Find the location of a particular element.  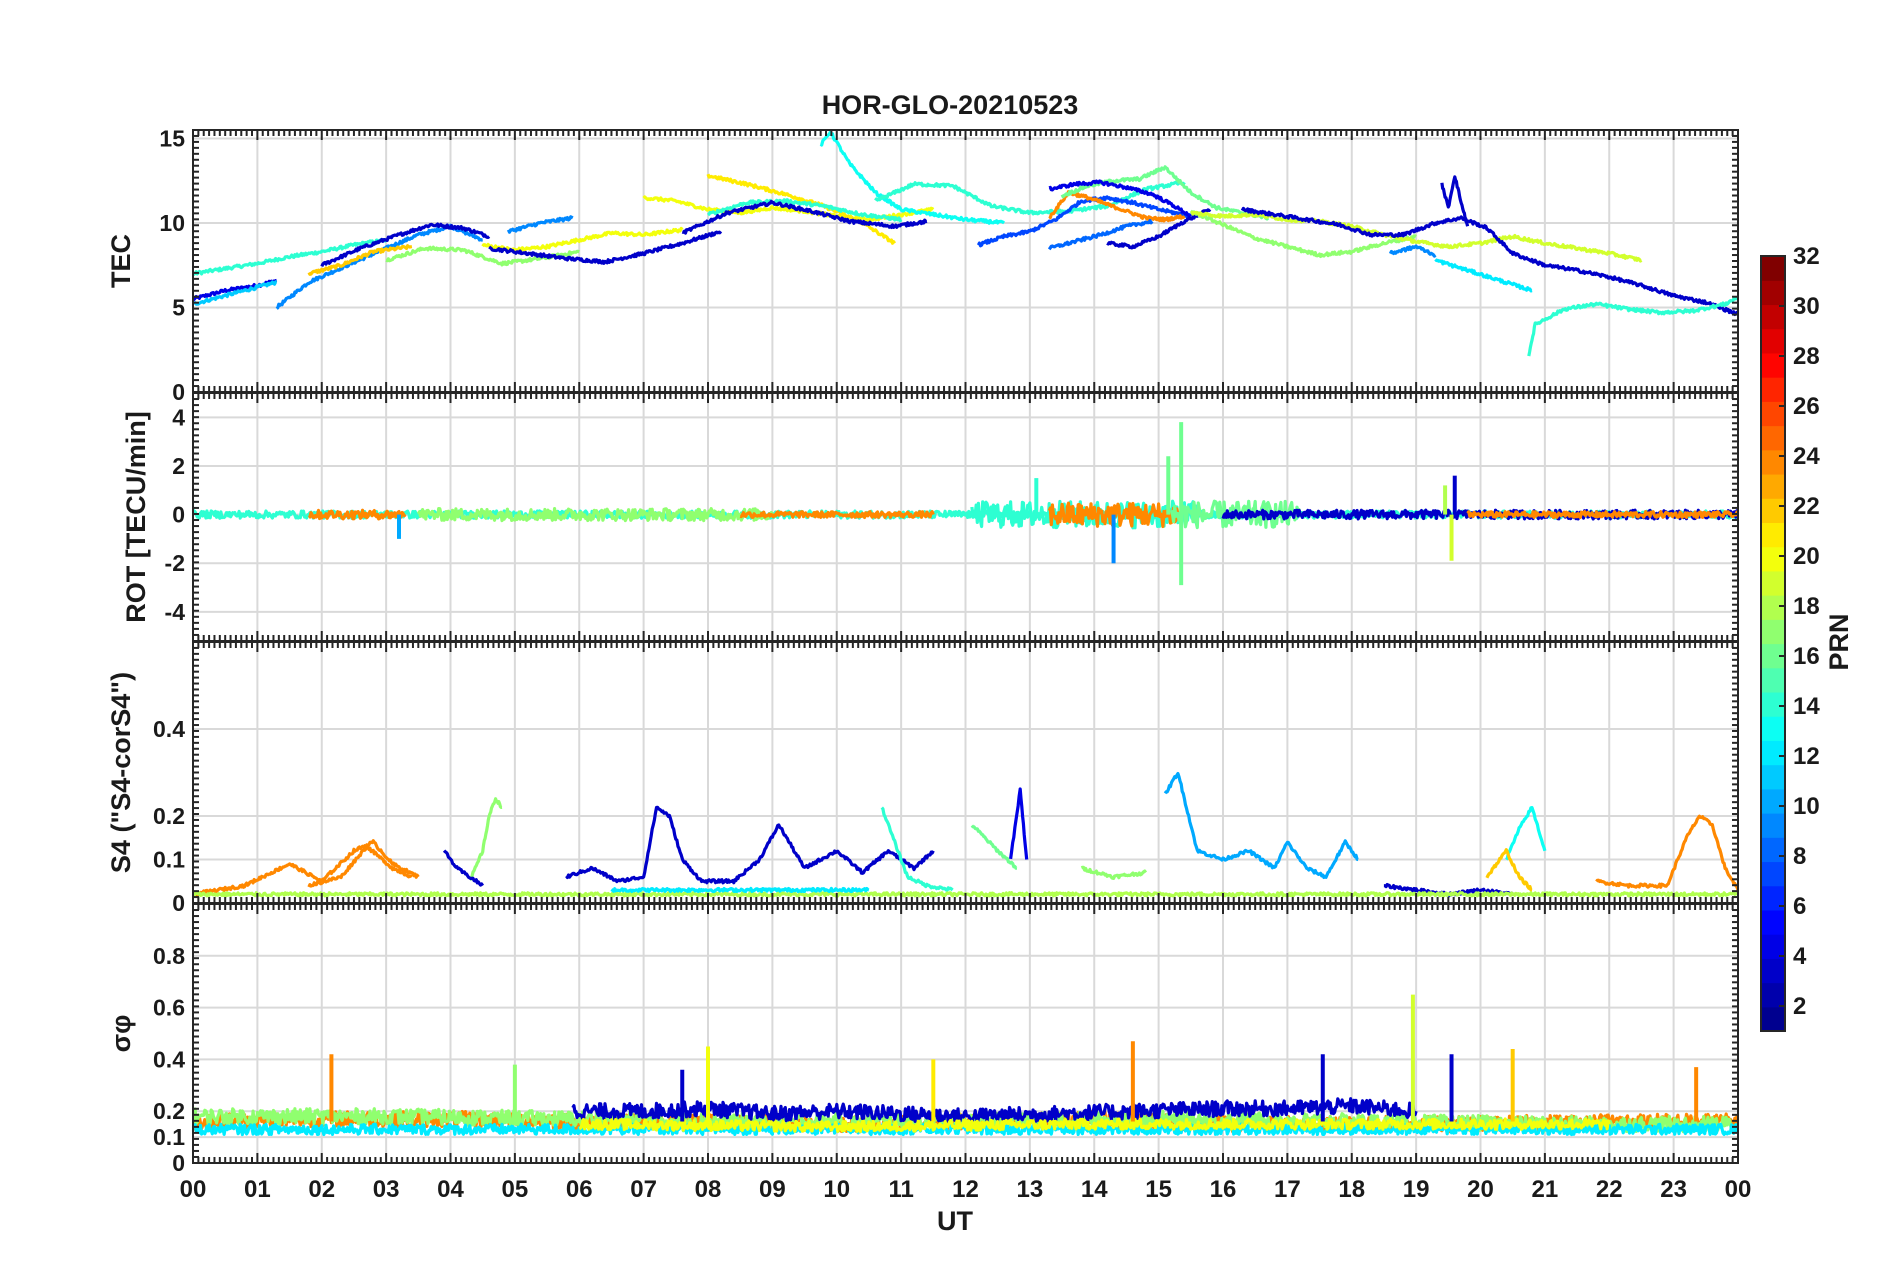

colorbar-tick-label: 16 is located at coordinates (1806, 656).